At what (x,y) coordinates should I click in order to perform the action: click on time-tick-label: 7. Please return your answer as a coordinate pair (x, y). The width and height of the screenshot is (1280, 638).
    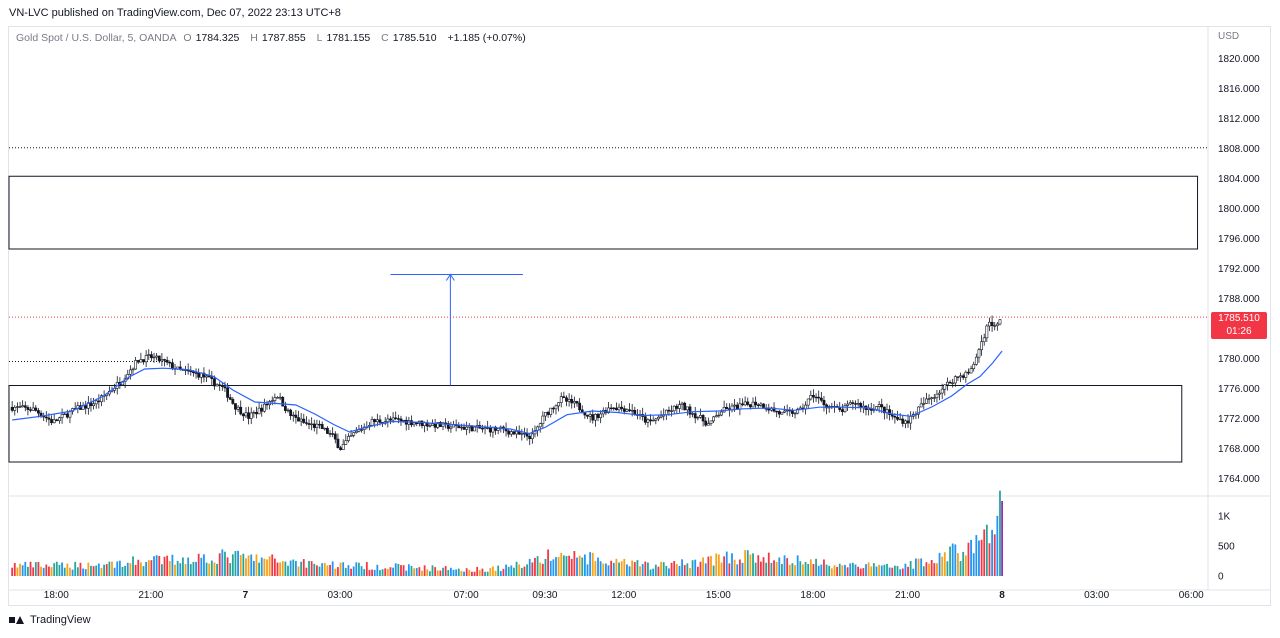
    Looking at the image, I should click on (246, 595).